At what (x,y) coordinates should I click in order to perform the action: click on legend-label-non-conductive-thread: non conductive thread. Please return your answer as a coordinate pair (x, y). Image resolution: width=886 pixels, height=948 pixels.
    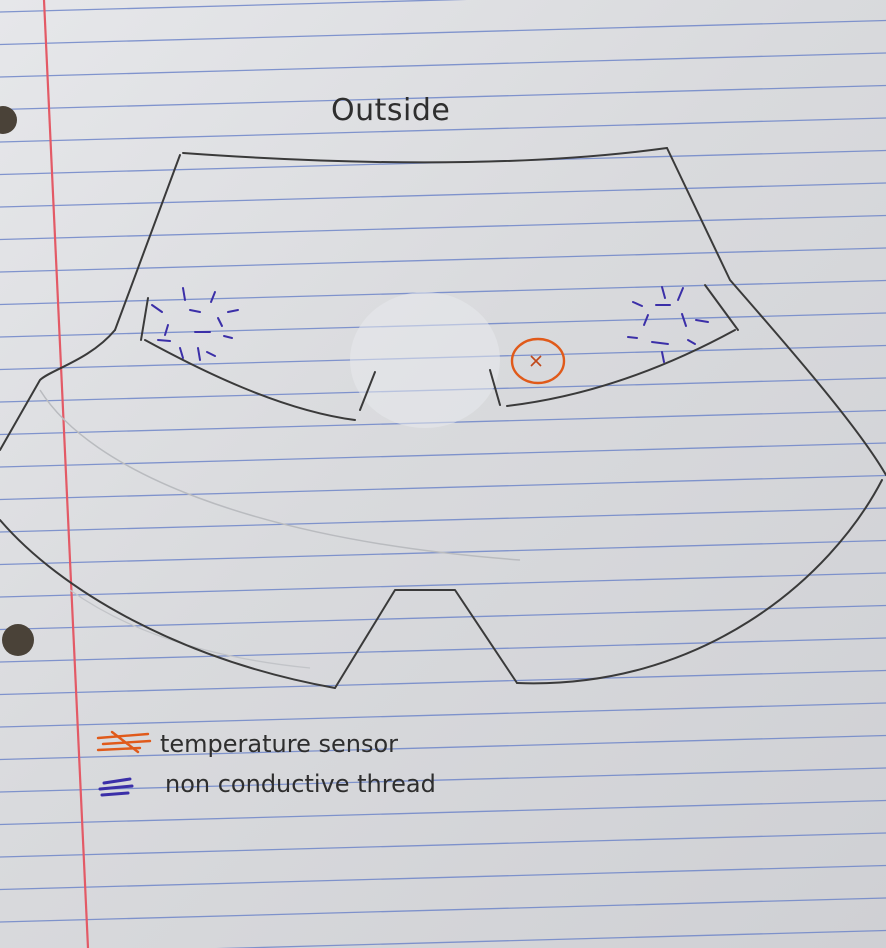
    Looking at the image, I should click on (300, 784).